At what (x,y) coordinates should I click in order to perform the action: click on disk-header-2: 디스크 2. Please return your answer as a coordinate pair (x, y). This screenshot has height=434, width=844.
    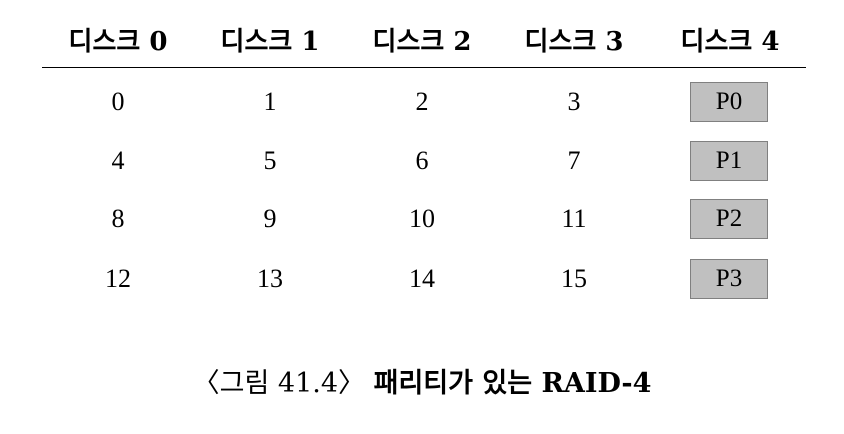
    Looking at the image, I should click on (422, 42).